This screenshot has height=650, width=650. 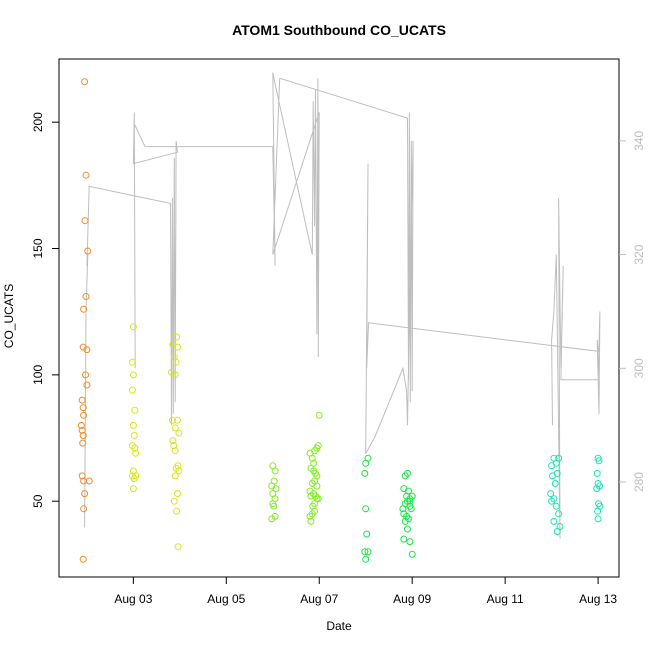 What do you see at coordinates (38, 248) in the screenshot?
I see `y-tick-label: 150` at bounding box center [38, 248].